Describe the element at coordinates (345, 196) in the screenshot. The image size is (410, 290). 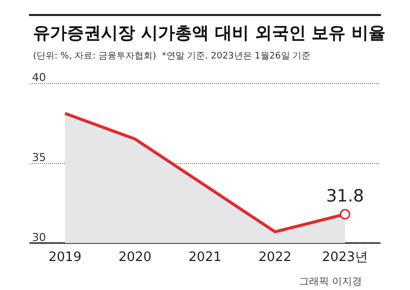
I see `data-label: 31.8` at that location.